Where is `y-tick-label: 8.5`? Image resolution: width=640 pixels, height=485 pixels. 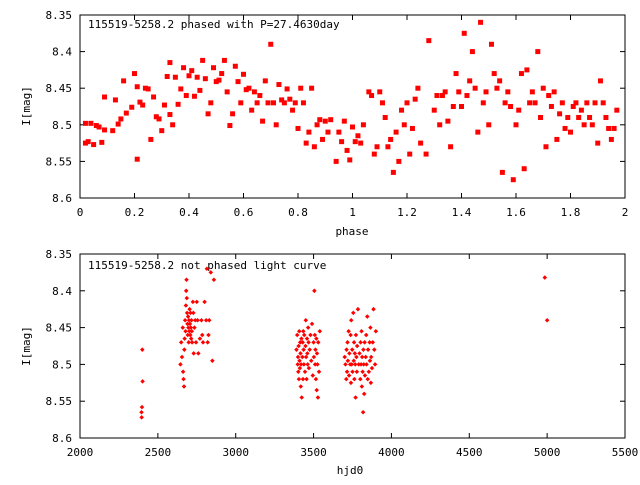 y-tick-label: 8.5 is located at coordinates (62, 125).